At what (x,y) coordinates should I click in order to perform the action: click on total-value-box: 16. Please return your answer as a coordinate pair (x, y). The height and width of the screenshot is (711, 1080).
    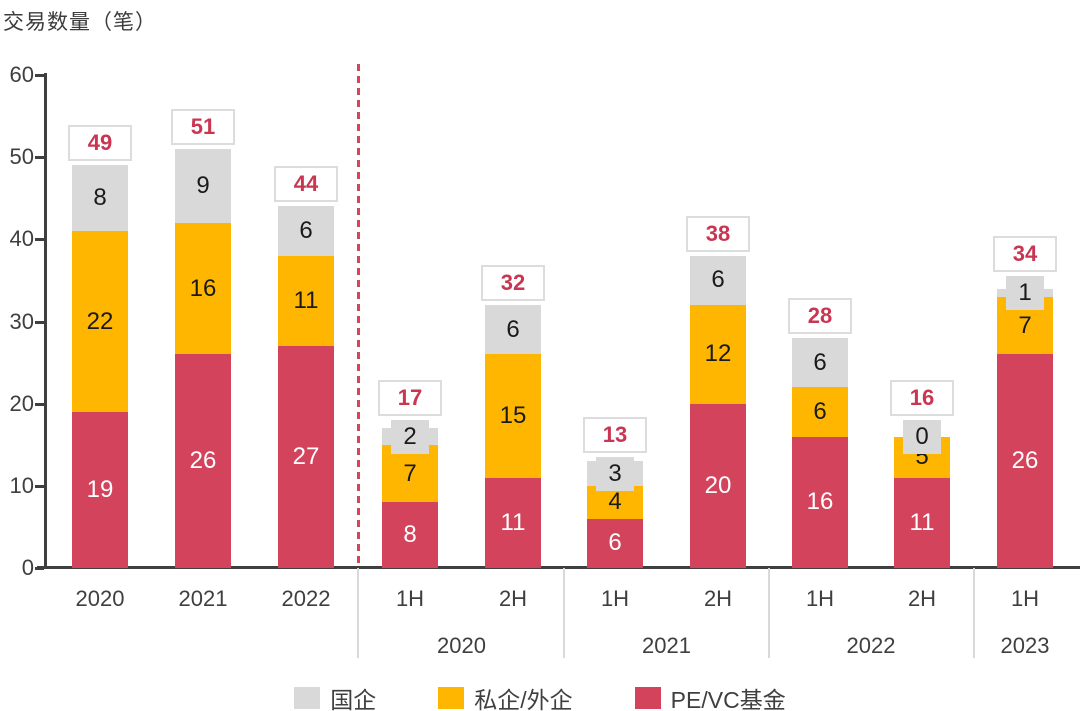
    Looking at the image, I should click on (922, 397).